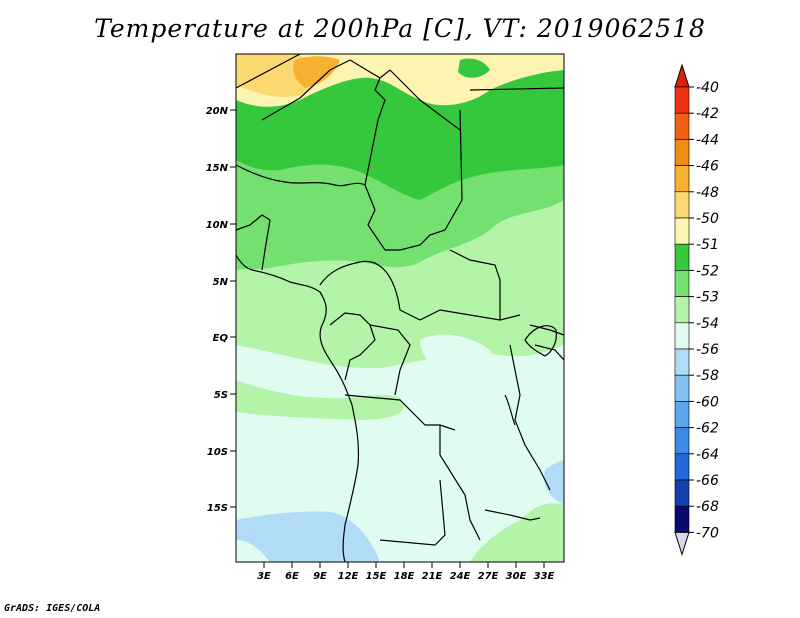 The image size is (800, 618). I want to click on lon-label: 24E, so click(460, 576).